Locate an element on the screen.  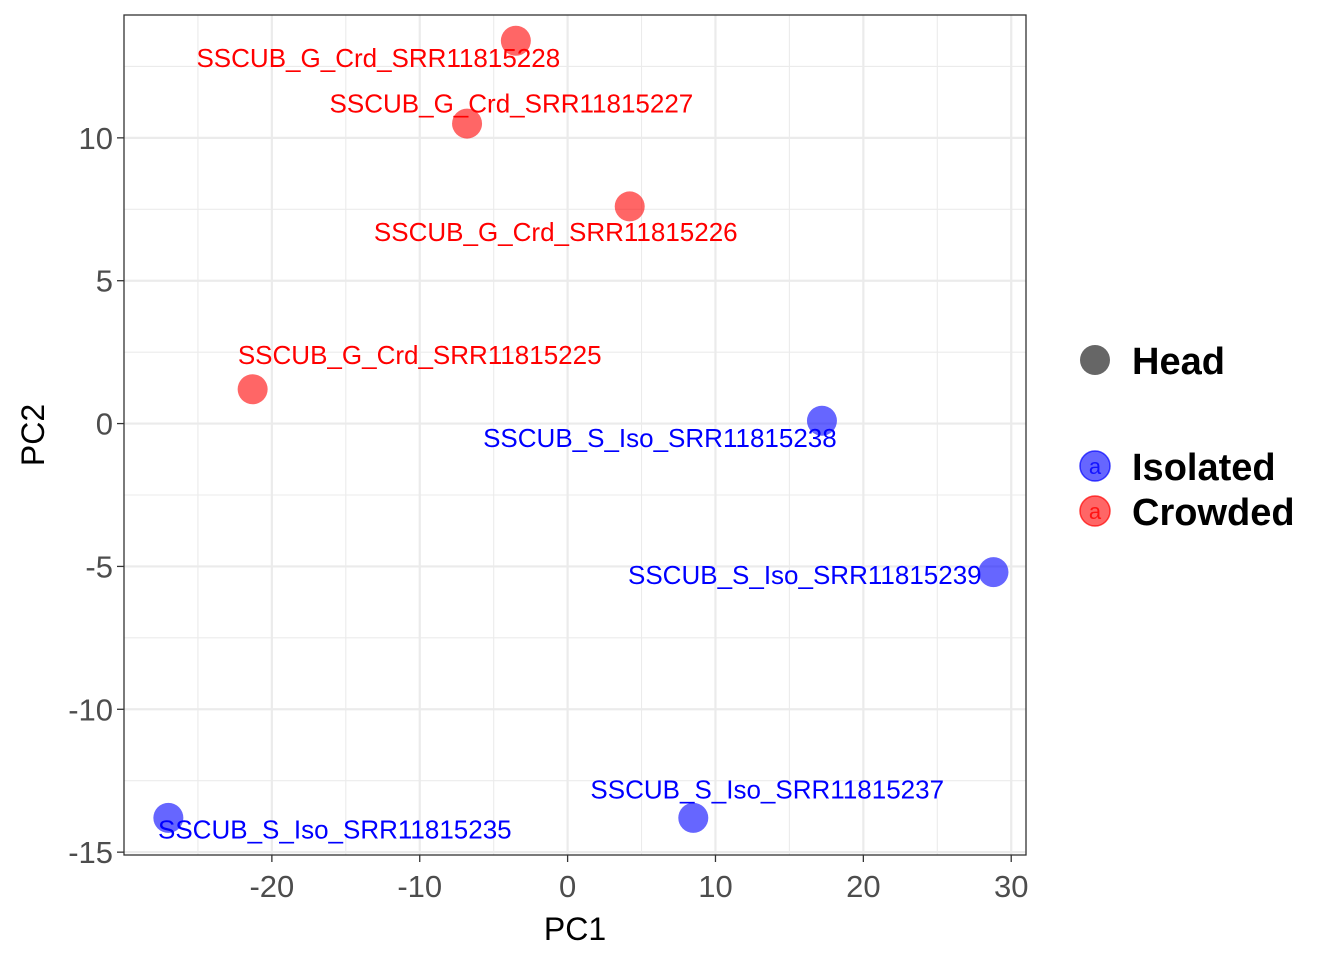
legend: Head a Isolated a Crowded is located at coordinates (1187, 437).